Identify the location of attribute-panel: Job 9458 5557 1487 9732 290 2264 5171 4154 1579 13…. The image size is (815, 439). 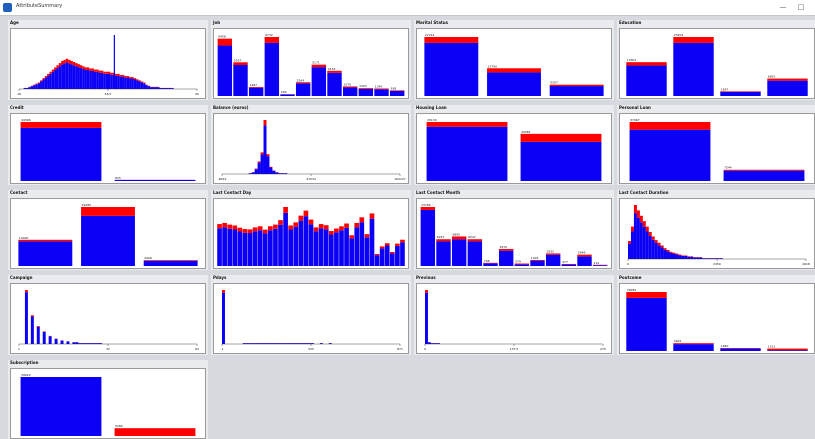
(311, 60).